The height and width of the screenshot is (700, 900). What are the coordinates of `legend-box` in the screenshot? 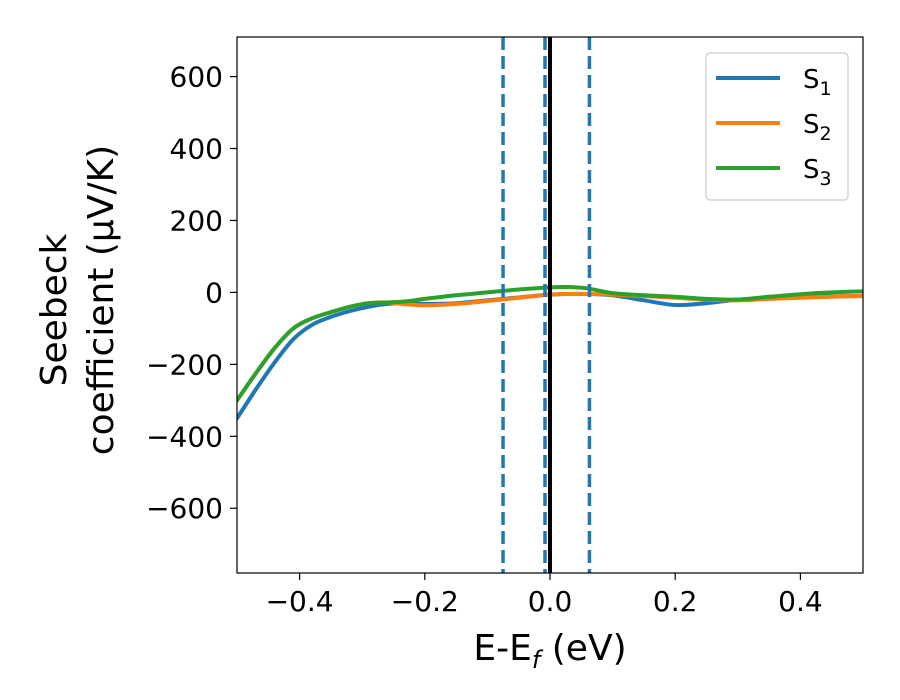 It's located at (777, 126).